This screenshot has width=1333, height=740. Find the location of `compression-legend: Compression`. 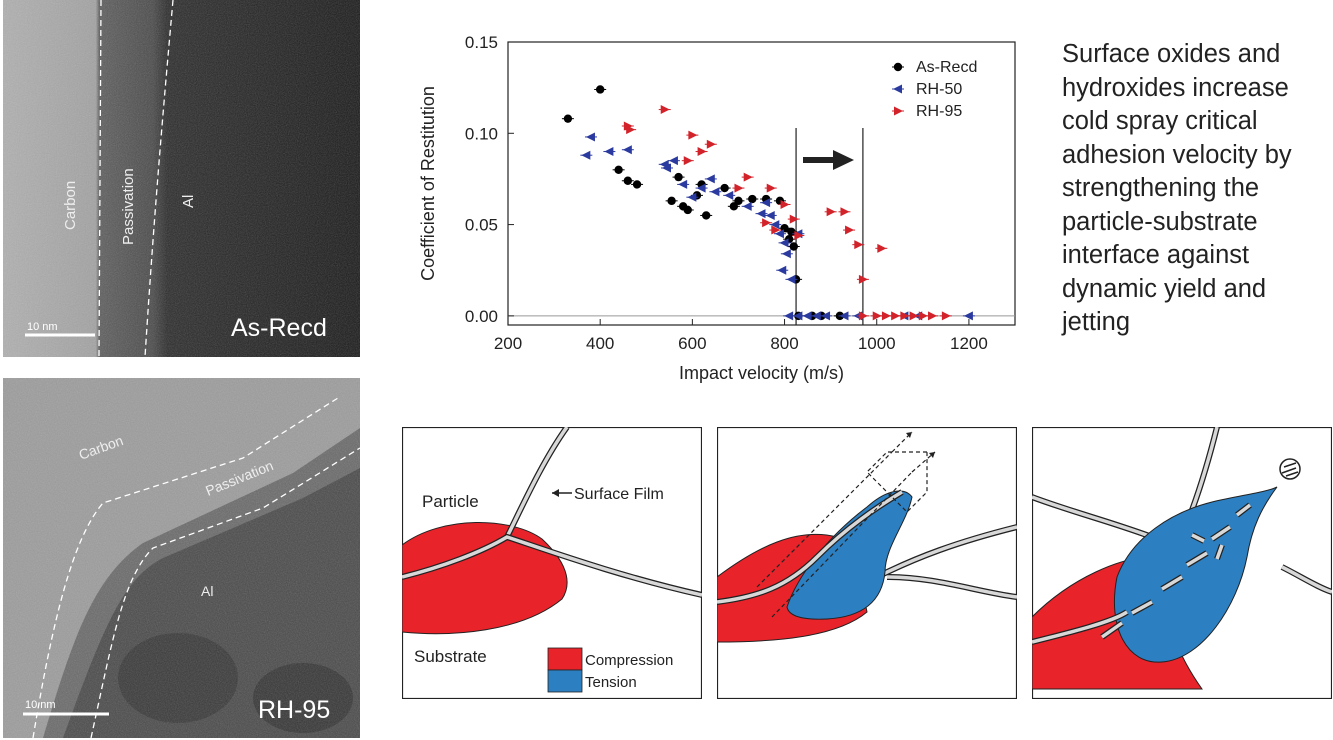

compression-legend: Compression is located at coordinates (629, 660).